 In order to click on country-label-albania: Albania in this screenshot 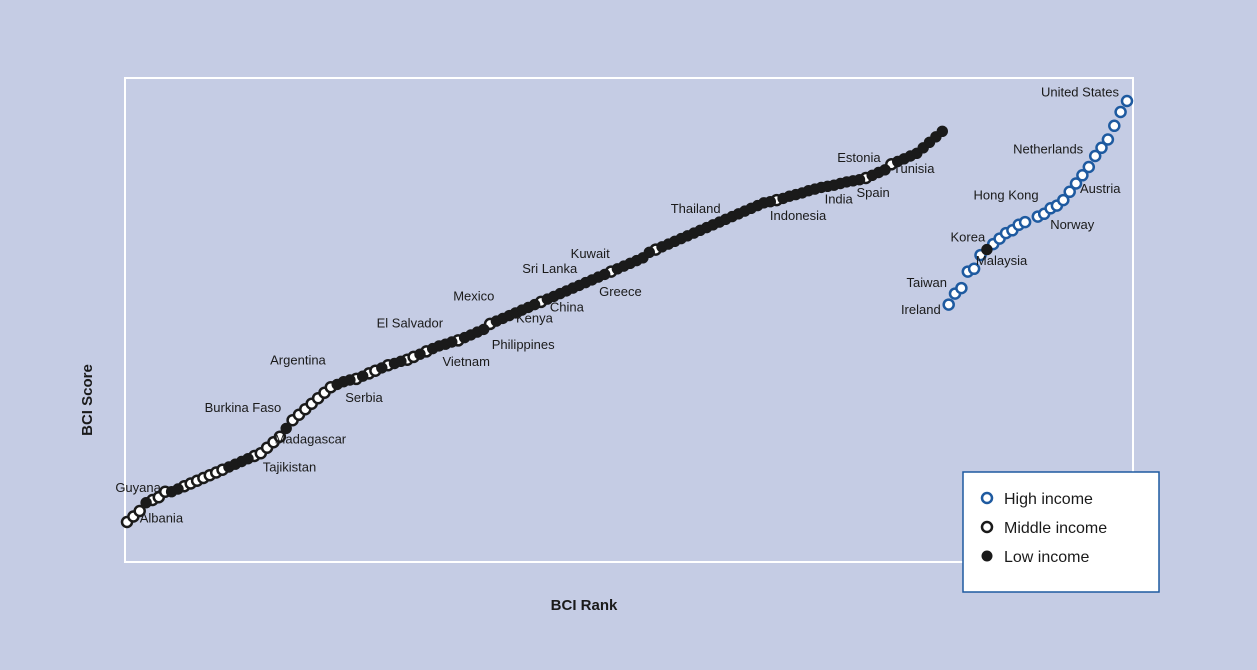, I will do `click(162, 517)`.